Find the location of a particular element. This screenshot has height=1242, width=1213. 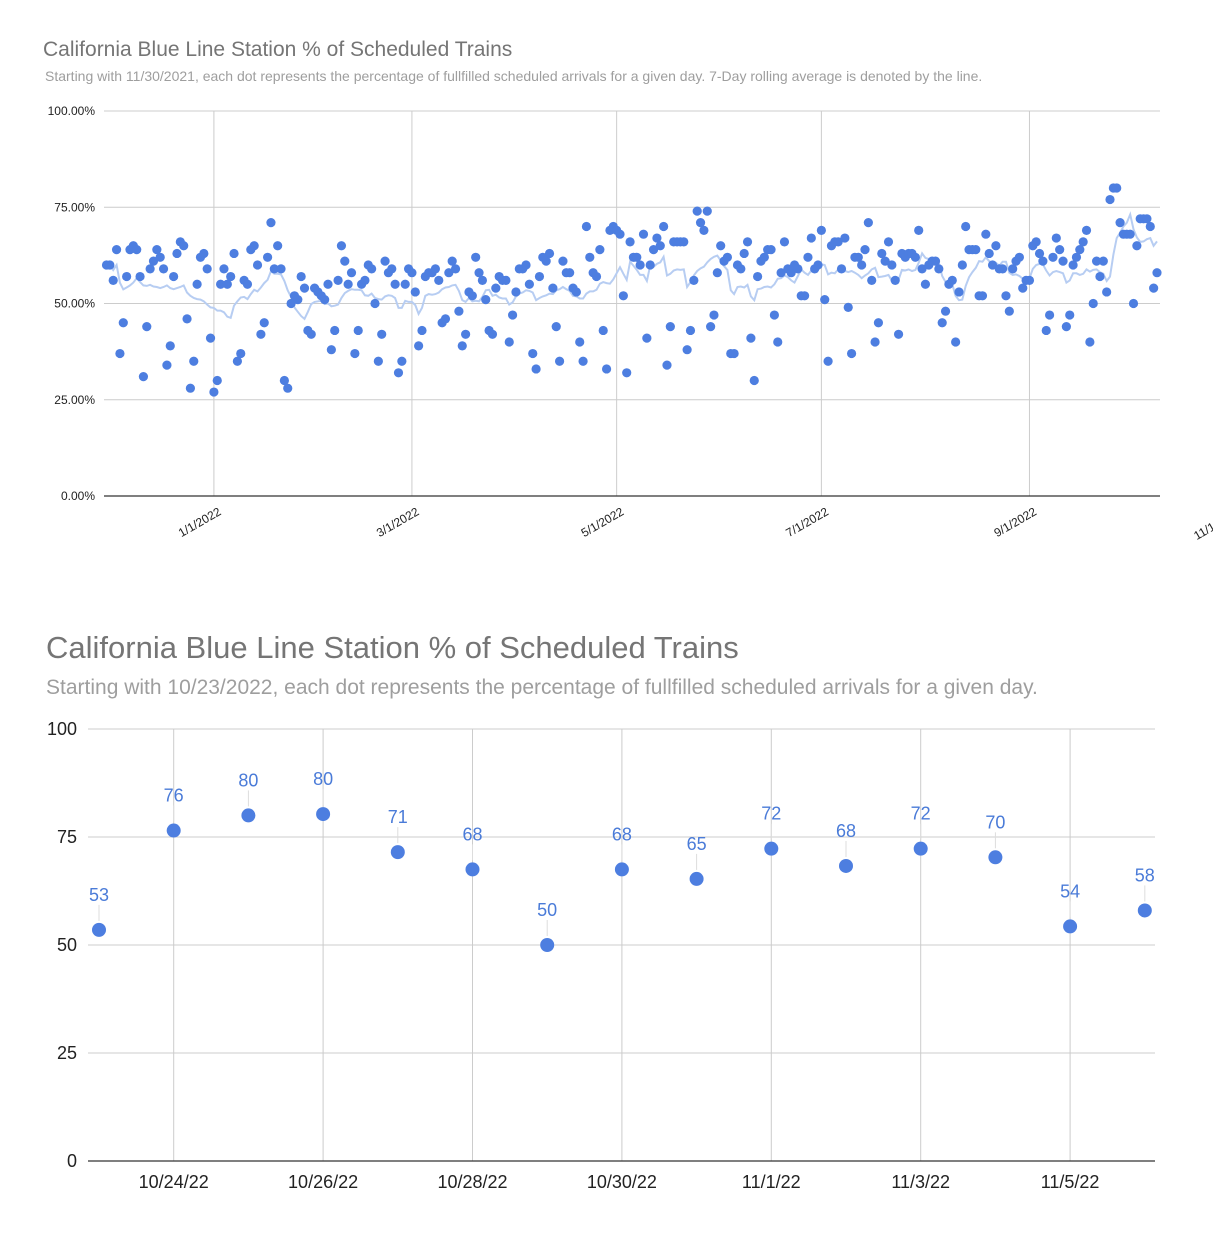

data-label: 54 is located at coordinates (1070, 891).